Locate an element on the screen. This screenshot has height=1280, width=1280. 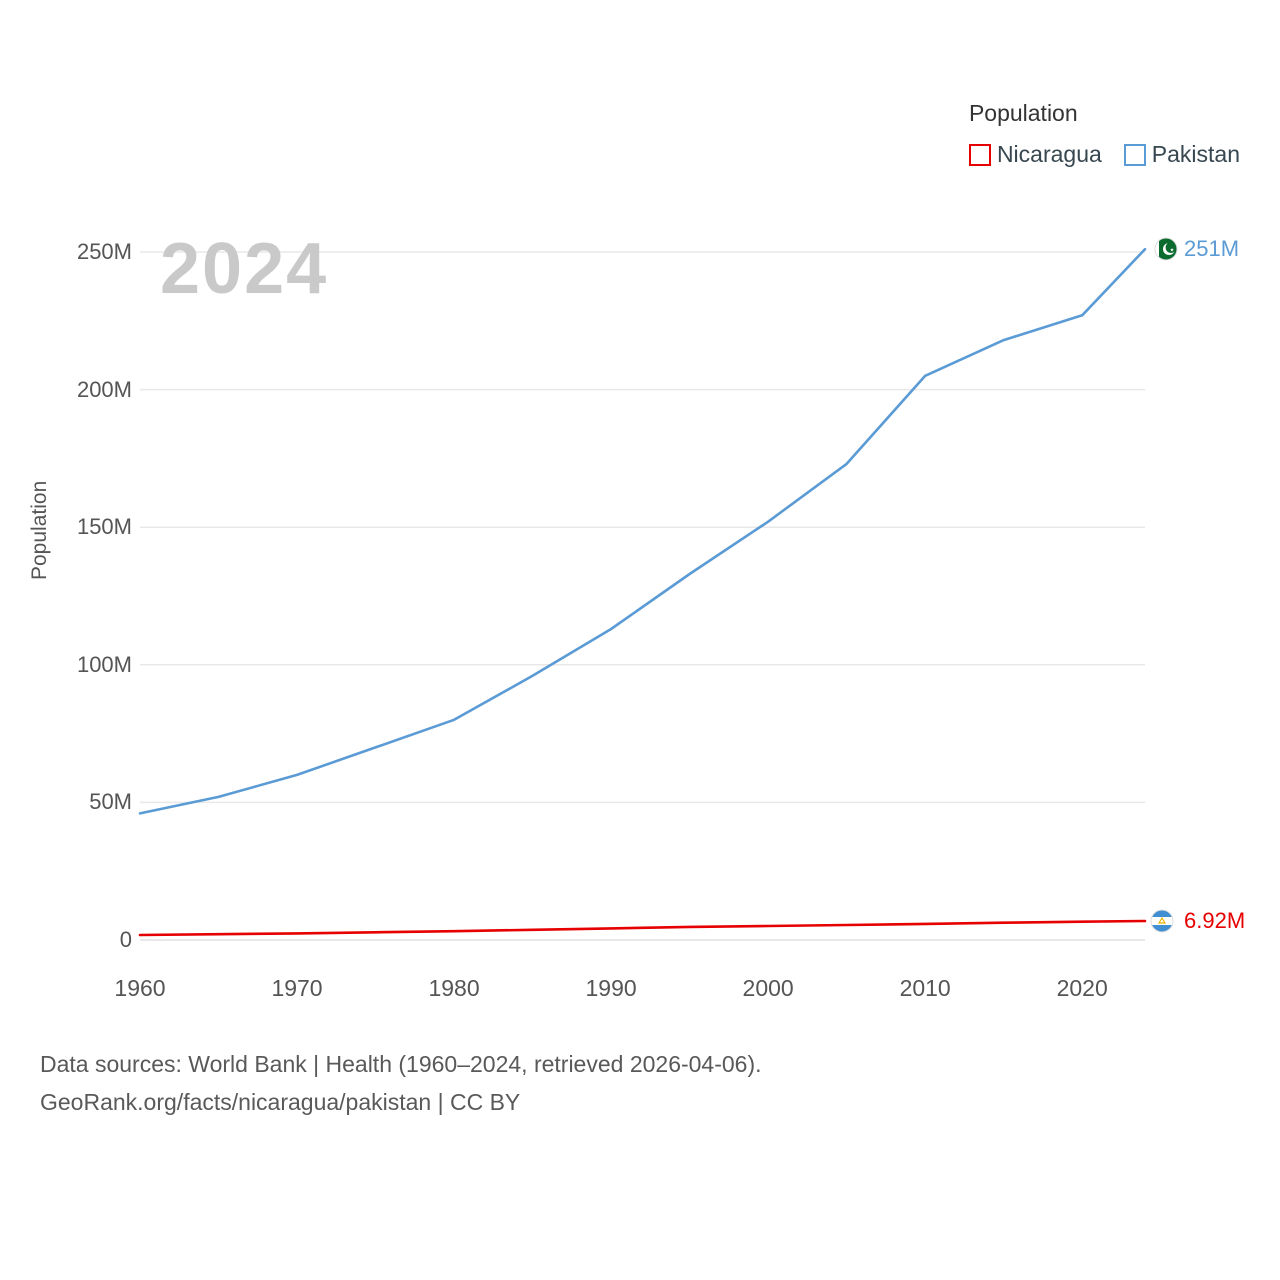
x-tick-1980: 1980 is located at coordinates (454, 988).